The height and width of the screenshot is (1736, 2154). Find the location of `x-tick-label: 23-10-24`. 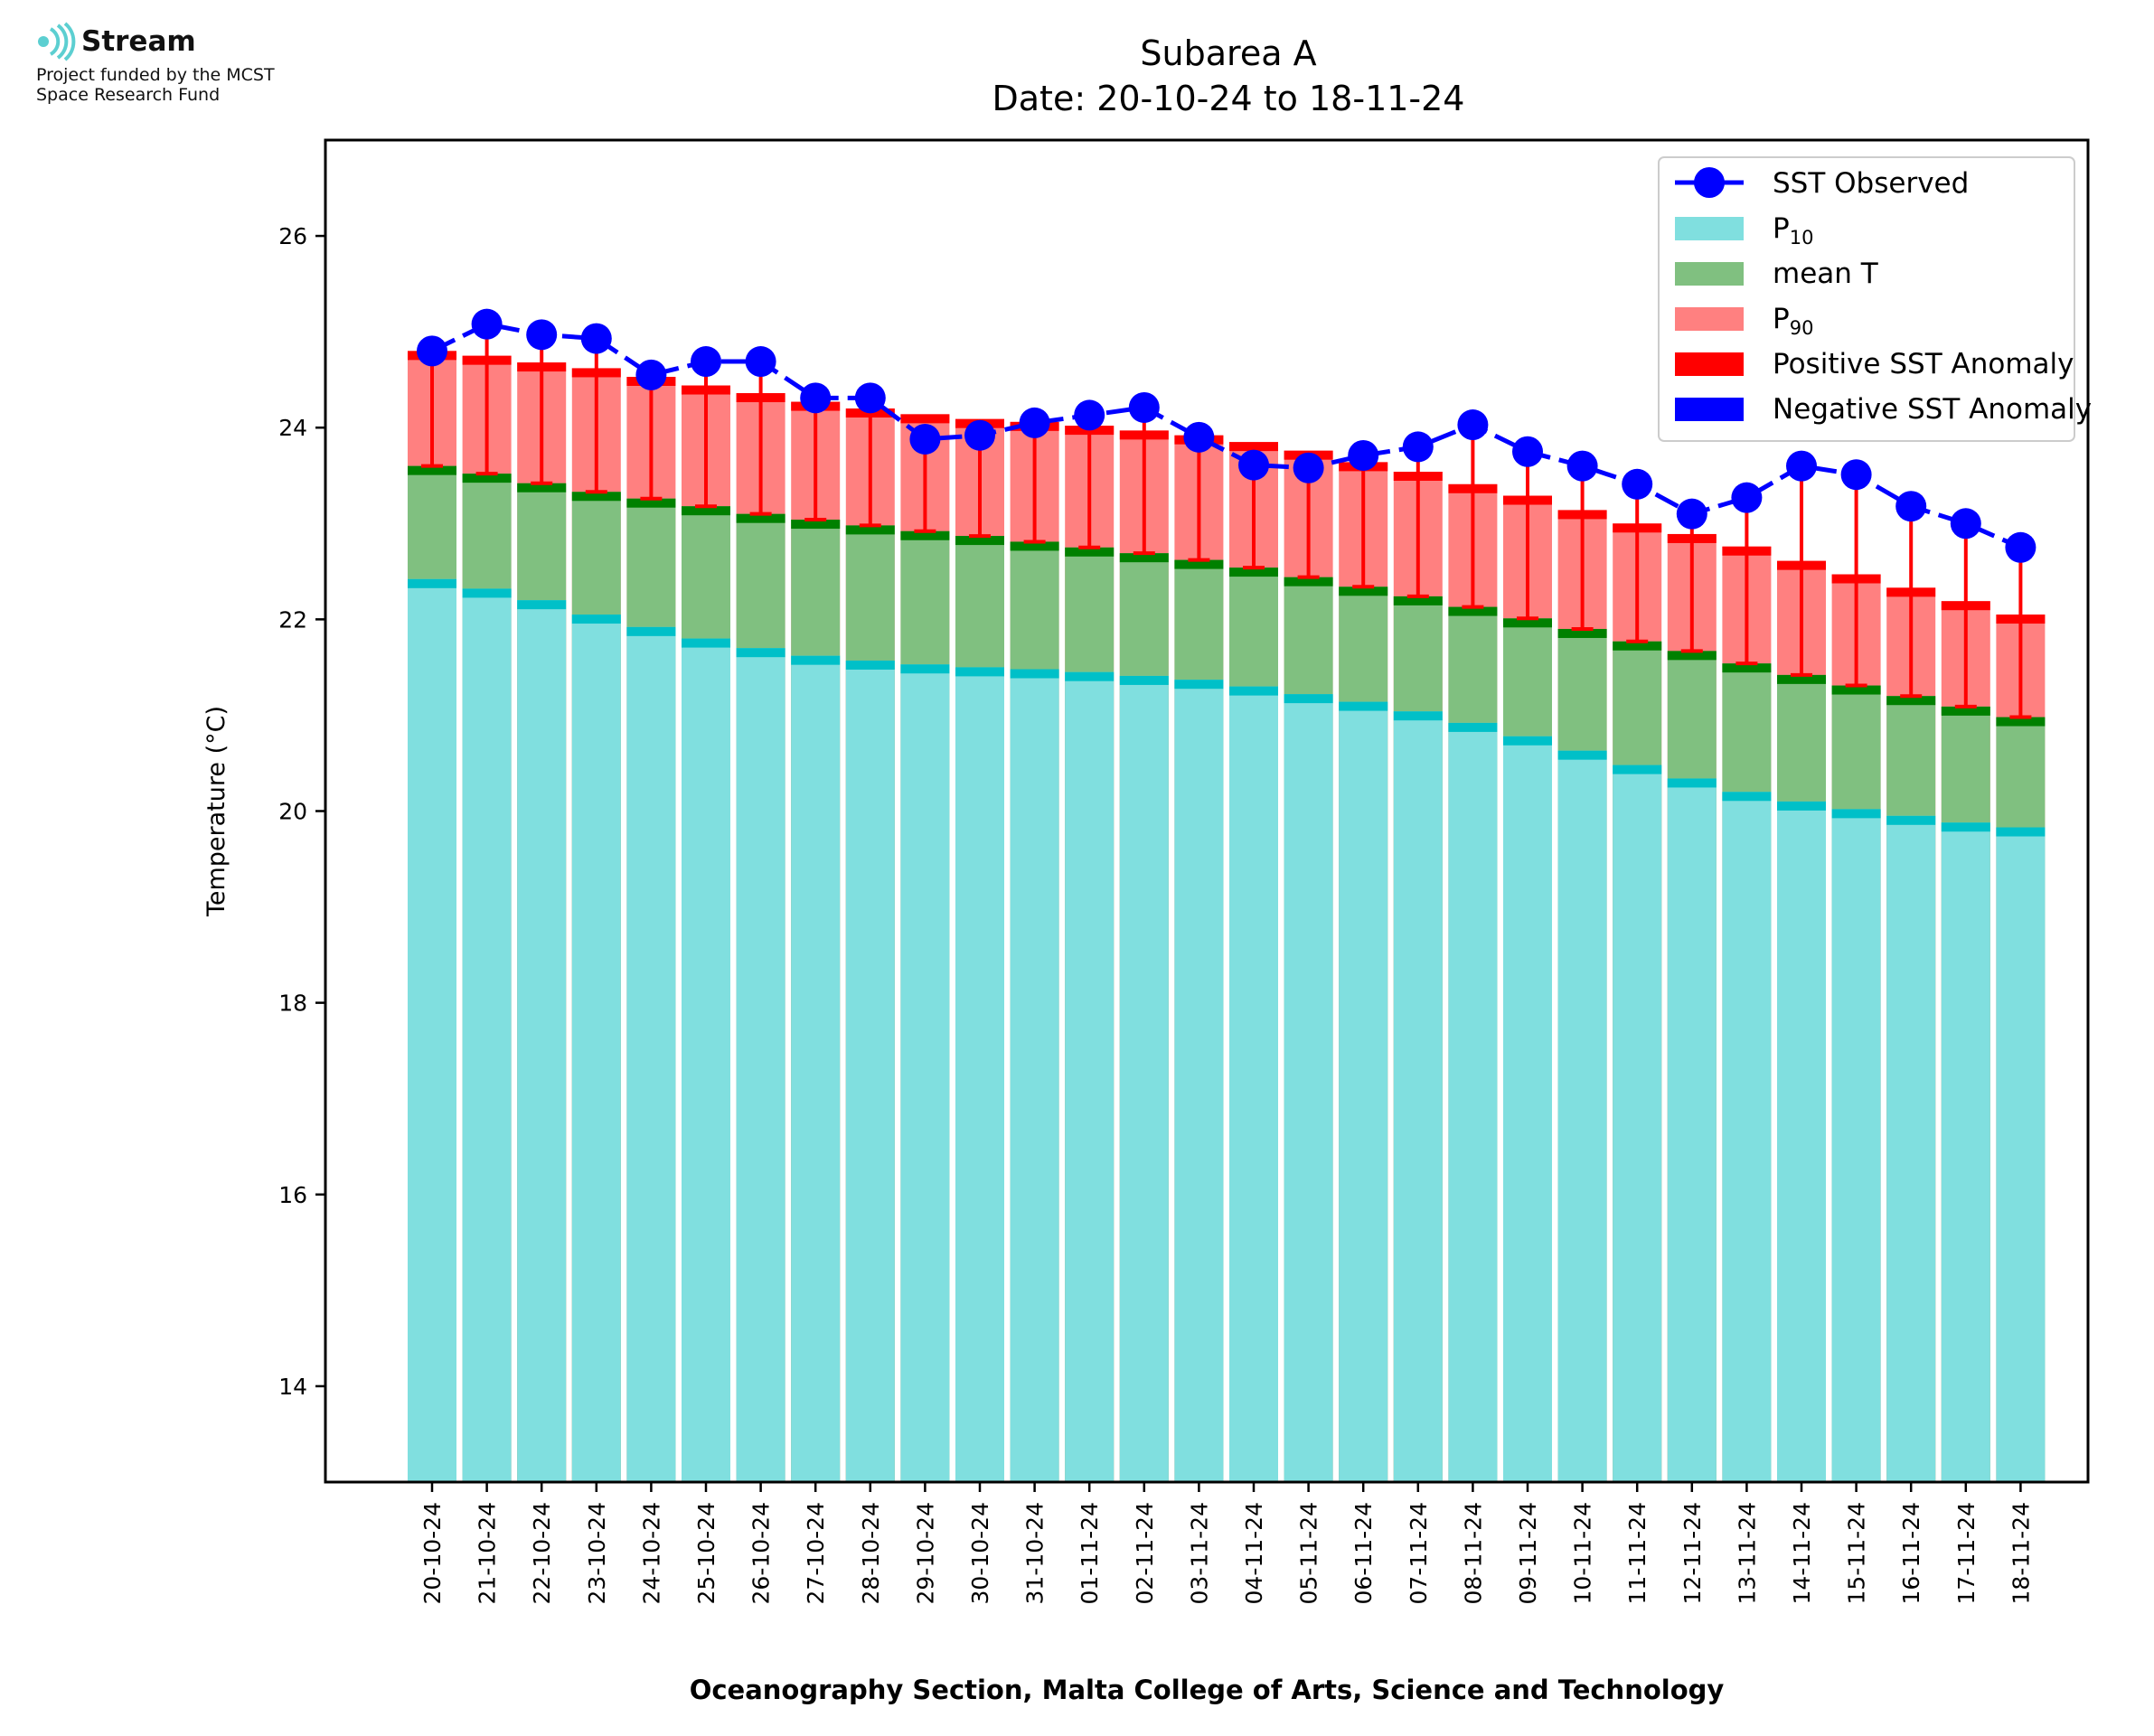

x-tick-label: 23-10-24 is located at coordinates (597, 1553).